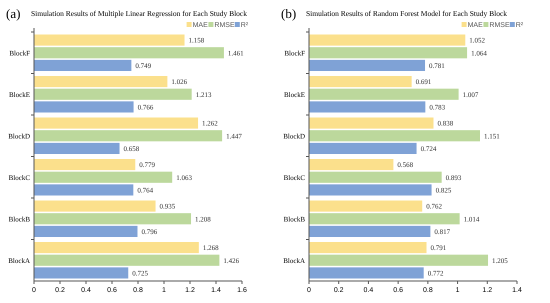 The width and height of the screenshot is (550, 303). What do you see at coordinates (13, 13) in the screenshot?
I see `text: (a)` at bounding box center [13, 13].